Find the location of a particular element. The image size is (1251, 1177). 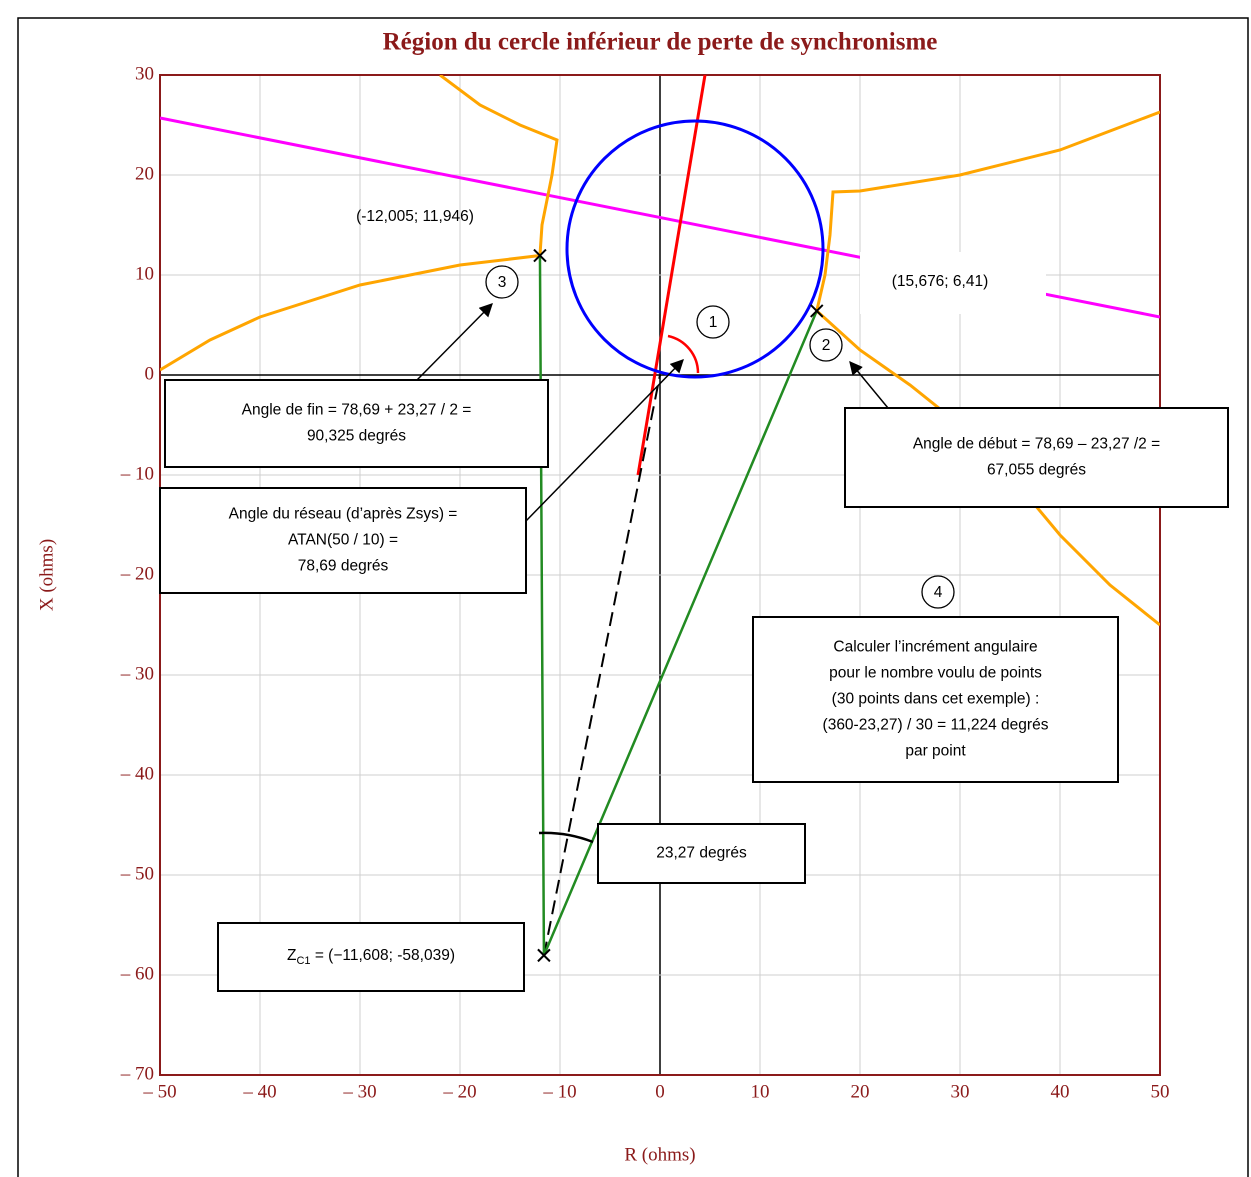

y-tick-label: 10 is located at coordinates (144, 273).